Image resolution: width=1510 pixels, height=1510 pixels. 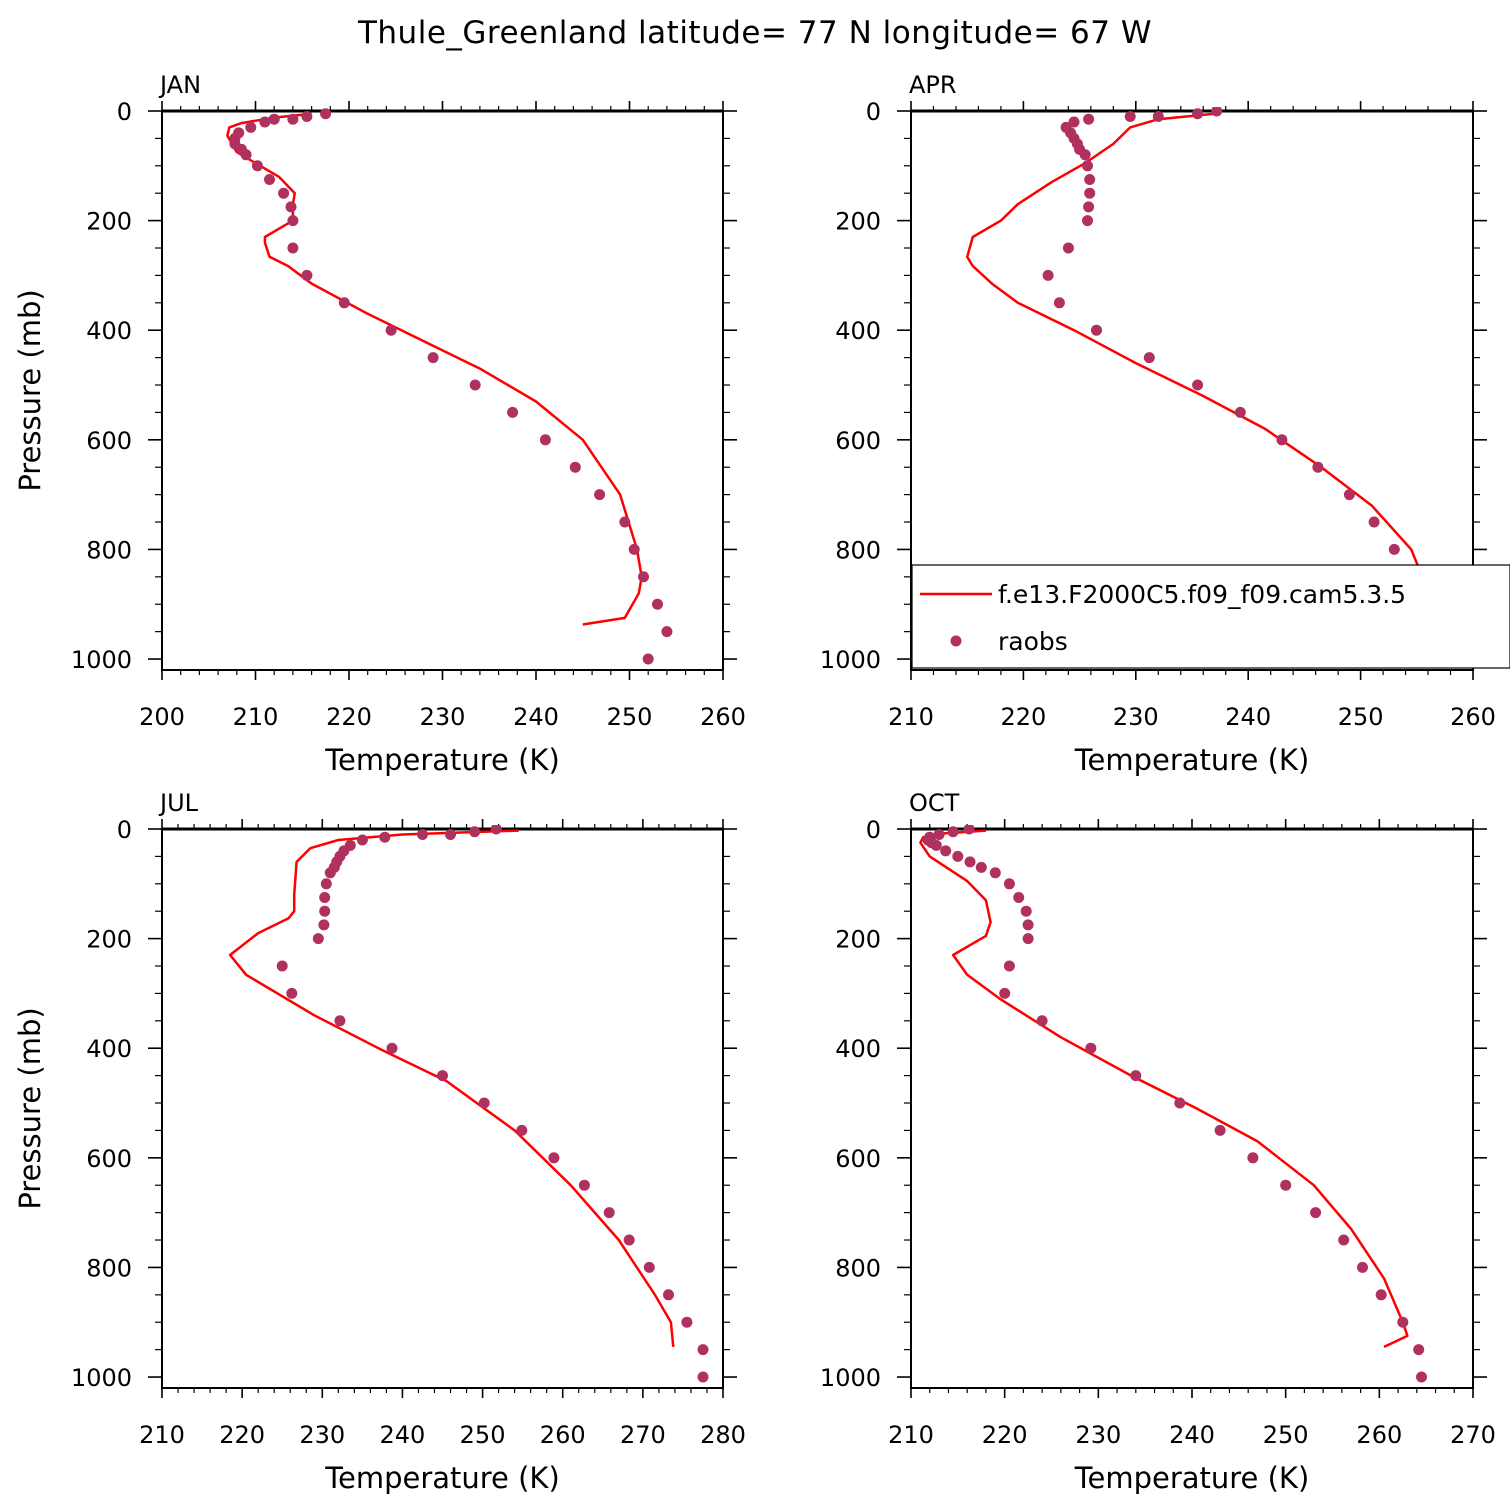 What do you see at coordinates (934, 803) in the screenshot?
I see `panel-title: OCT` at bounding box center [934, 803].